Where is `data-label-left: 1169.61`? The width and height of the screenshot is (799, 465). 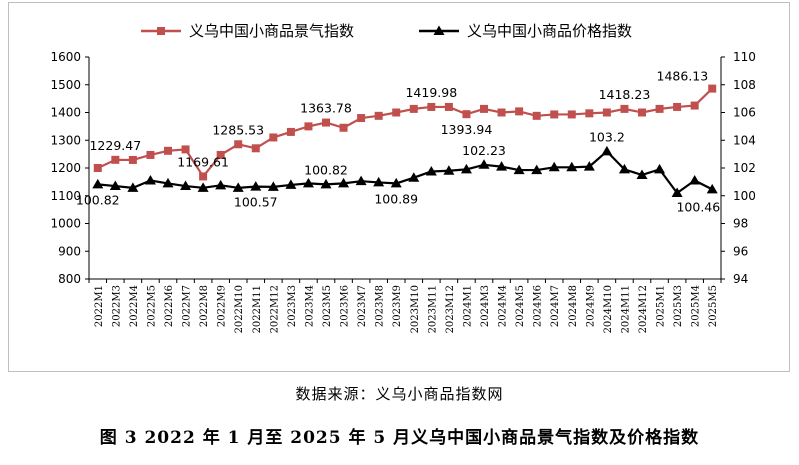 data-label-left: 1169.61 is located at coordinates (203, 161).